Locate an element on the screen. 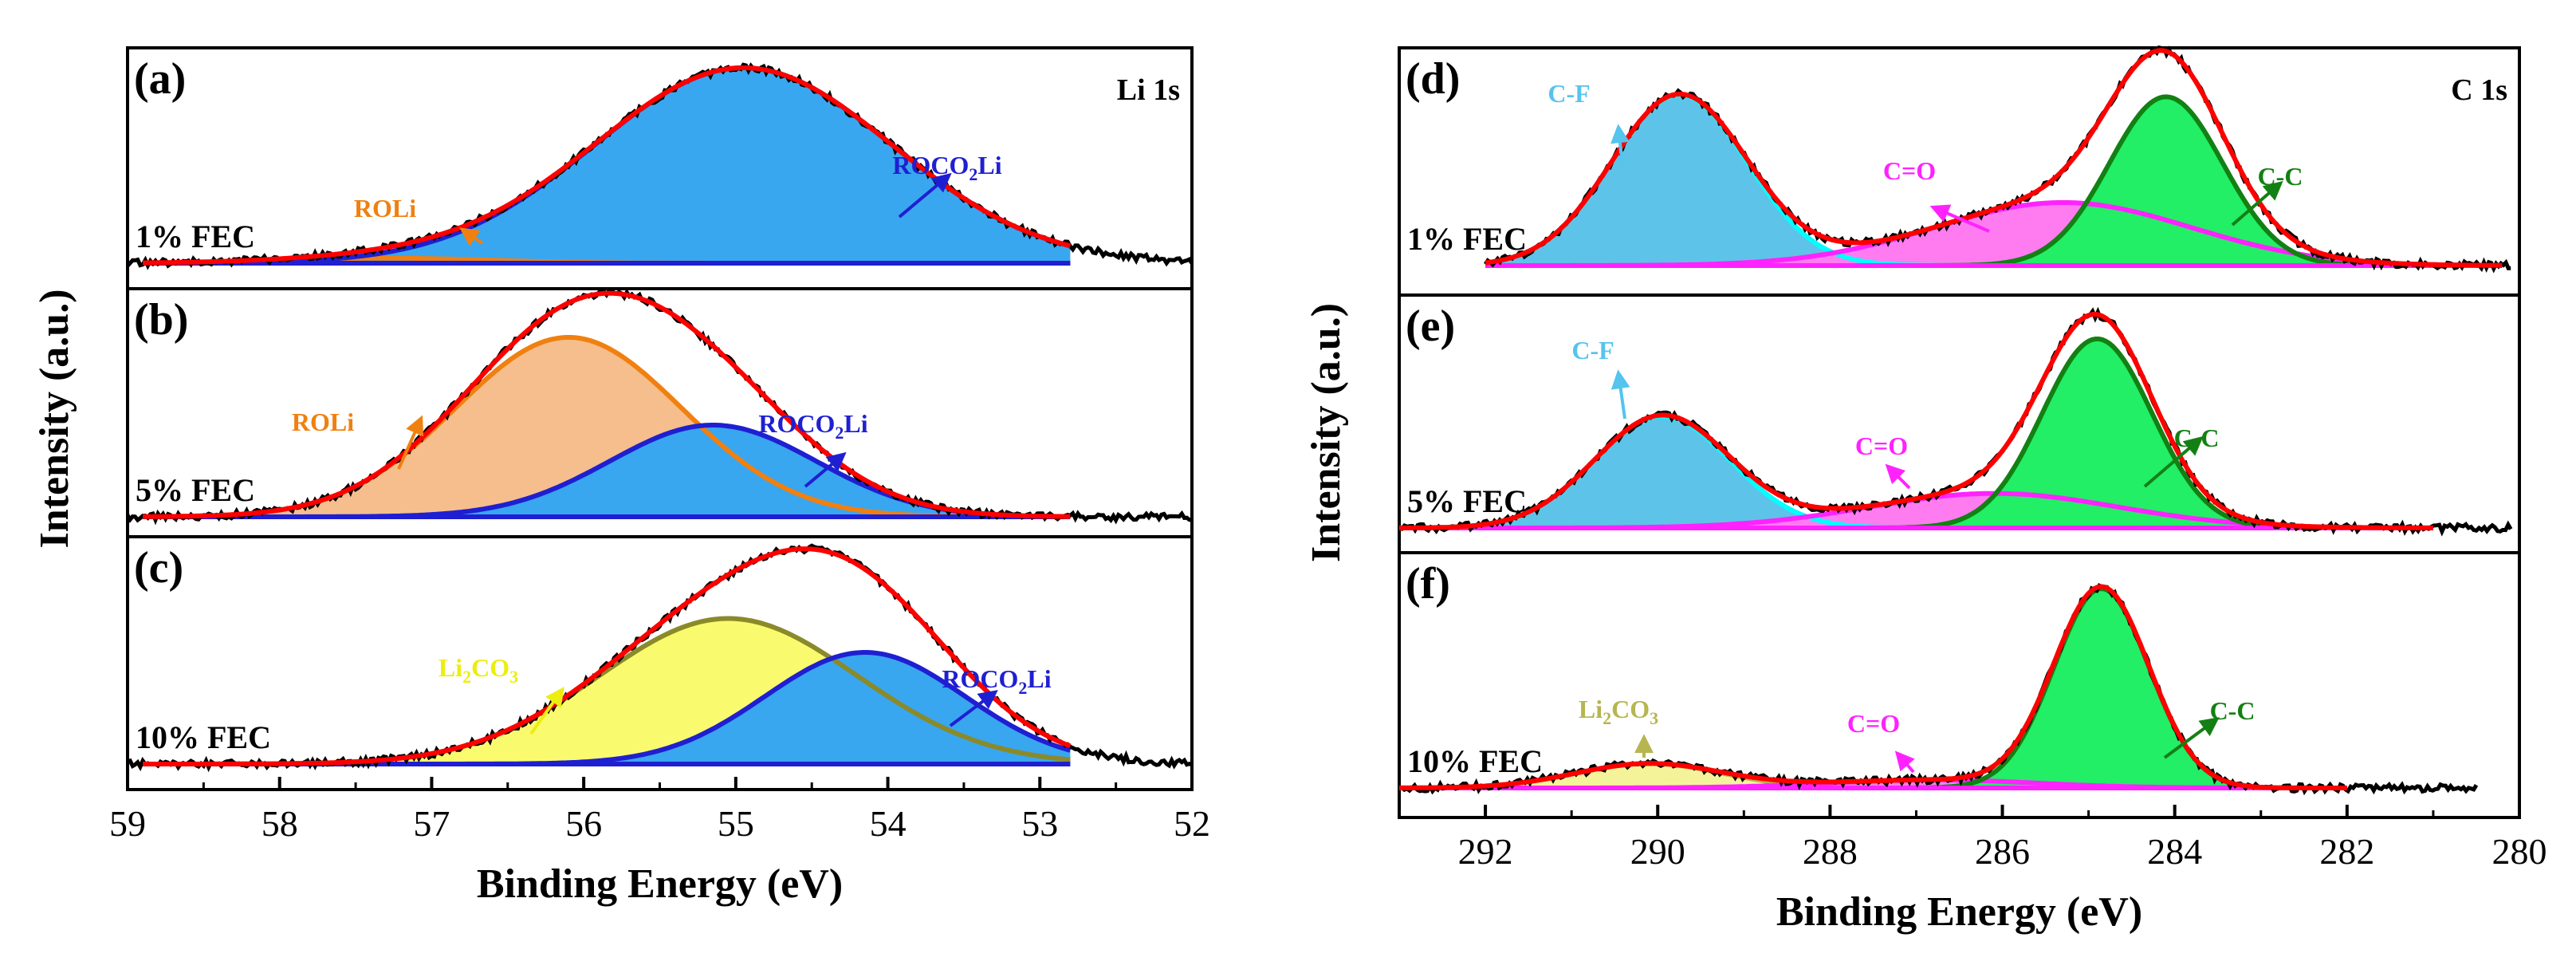 The width and height of the screenshot is (2576, 973). panel-d: (d) 1% FEC C 1s C-F C=O C-C is located at coordinates (1959, 171).